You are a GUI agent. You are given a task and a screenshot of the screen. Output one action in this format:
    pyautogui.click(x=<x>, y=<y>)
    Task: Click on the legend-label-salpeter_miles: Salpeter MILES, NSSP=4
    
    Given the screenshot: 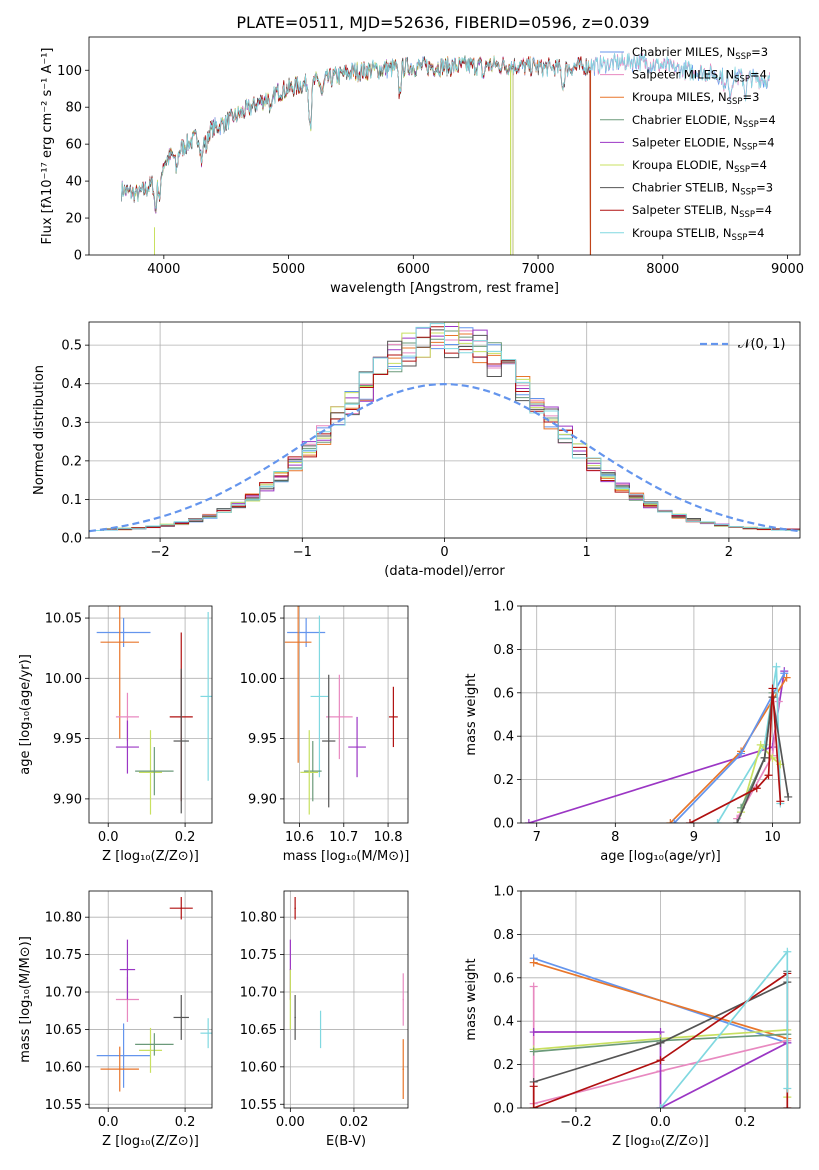 What is the action you would take?
    pyautogui.click(x=699, y=76)
    